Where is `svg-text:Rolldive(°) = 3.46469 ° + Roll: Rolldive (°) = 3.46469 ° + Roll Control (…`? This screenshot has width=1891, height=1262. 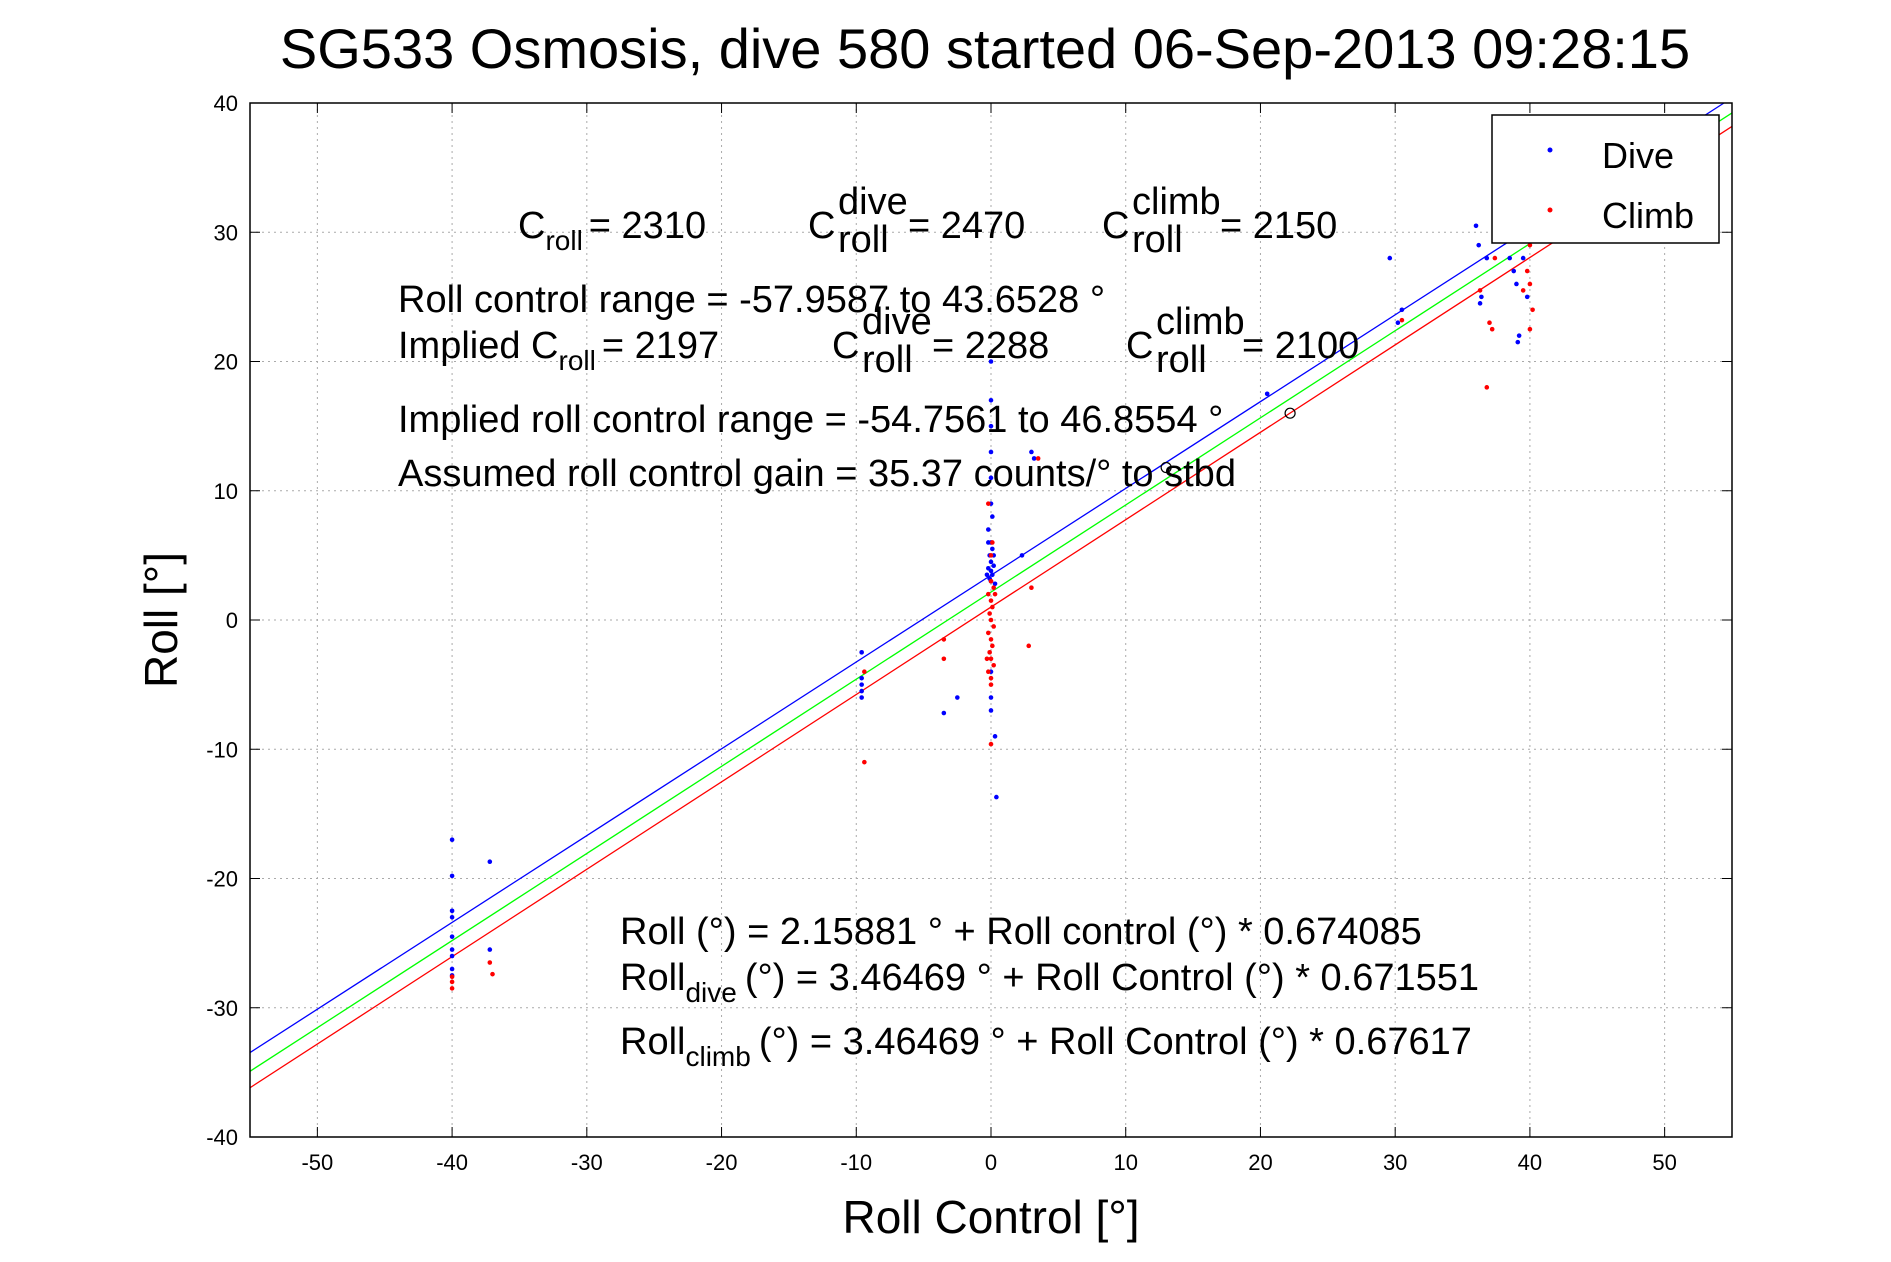 svg-text:Rolldive(°) = 3.46469 ° + Roll: Rolldive (°) = 3.46469 ° + Roll Control (… is located at coordinates (1049, 982).